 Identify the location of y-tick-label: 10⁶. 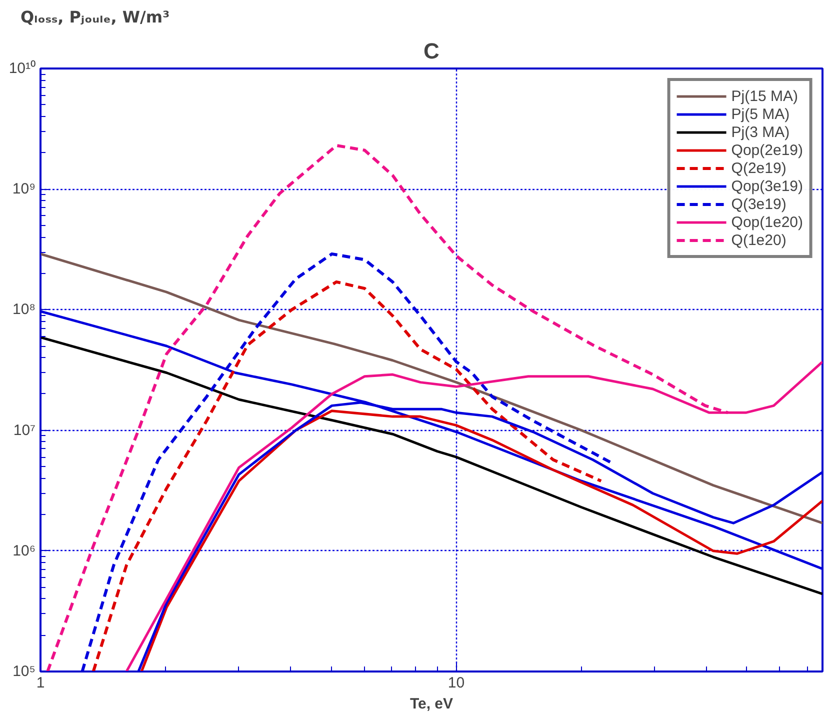
(24, 551).